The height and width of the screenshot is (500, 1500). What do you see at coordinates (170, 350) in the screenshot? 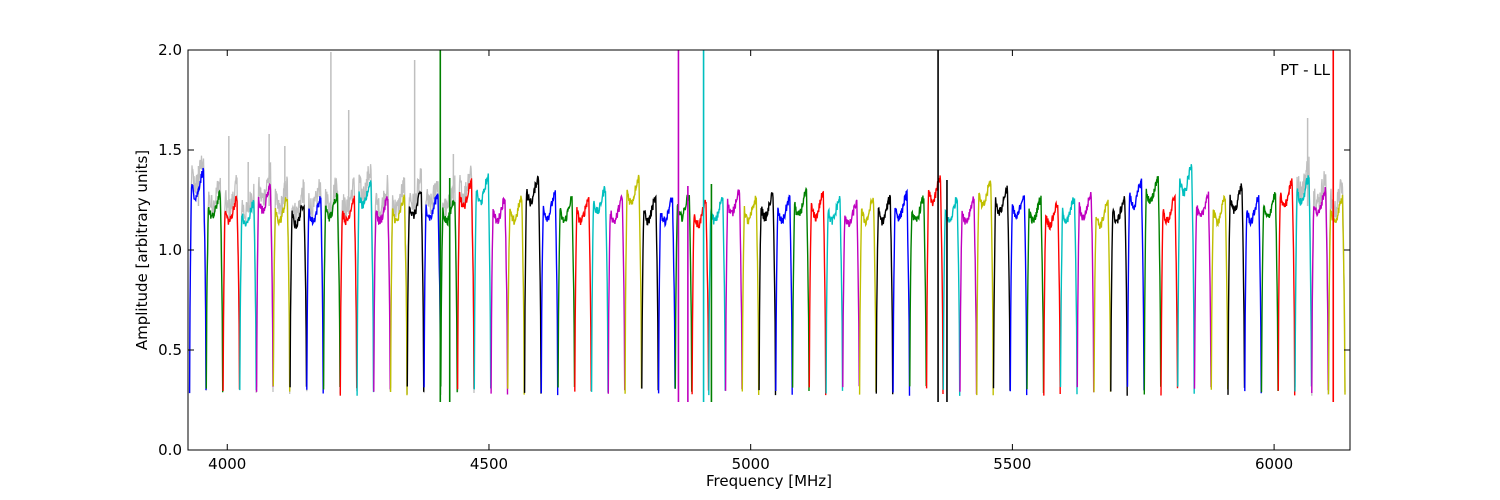
I see `y-tick-label-0.5: 0.5` at bounding box center [170, 350].